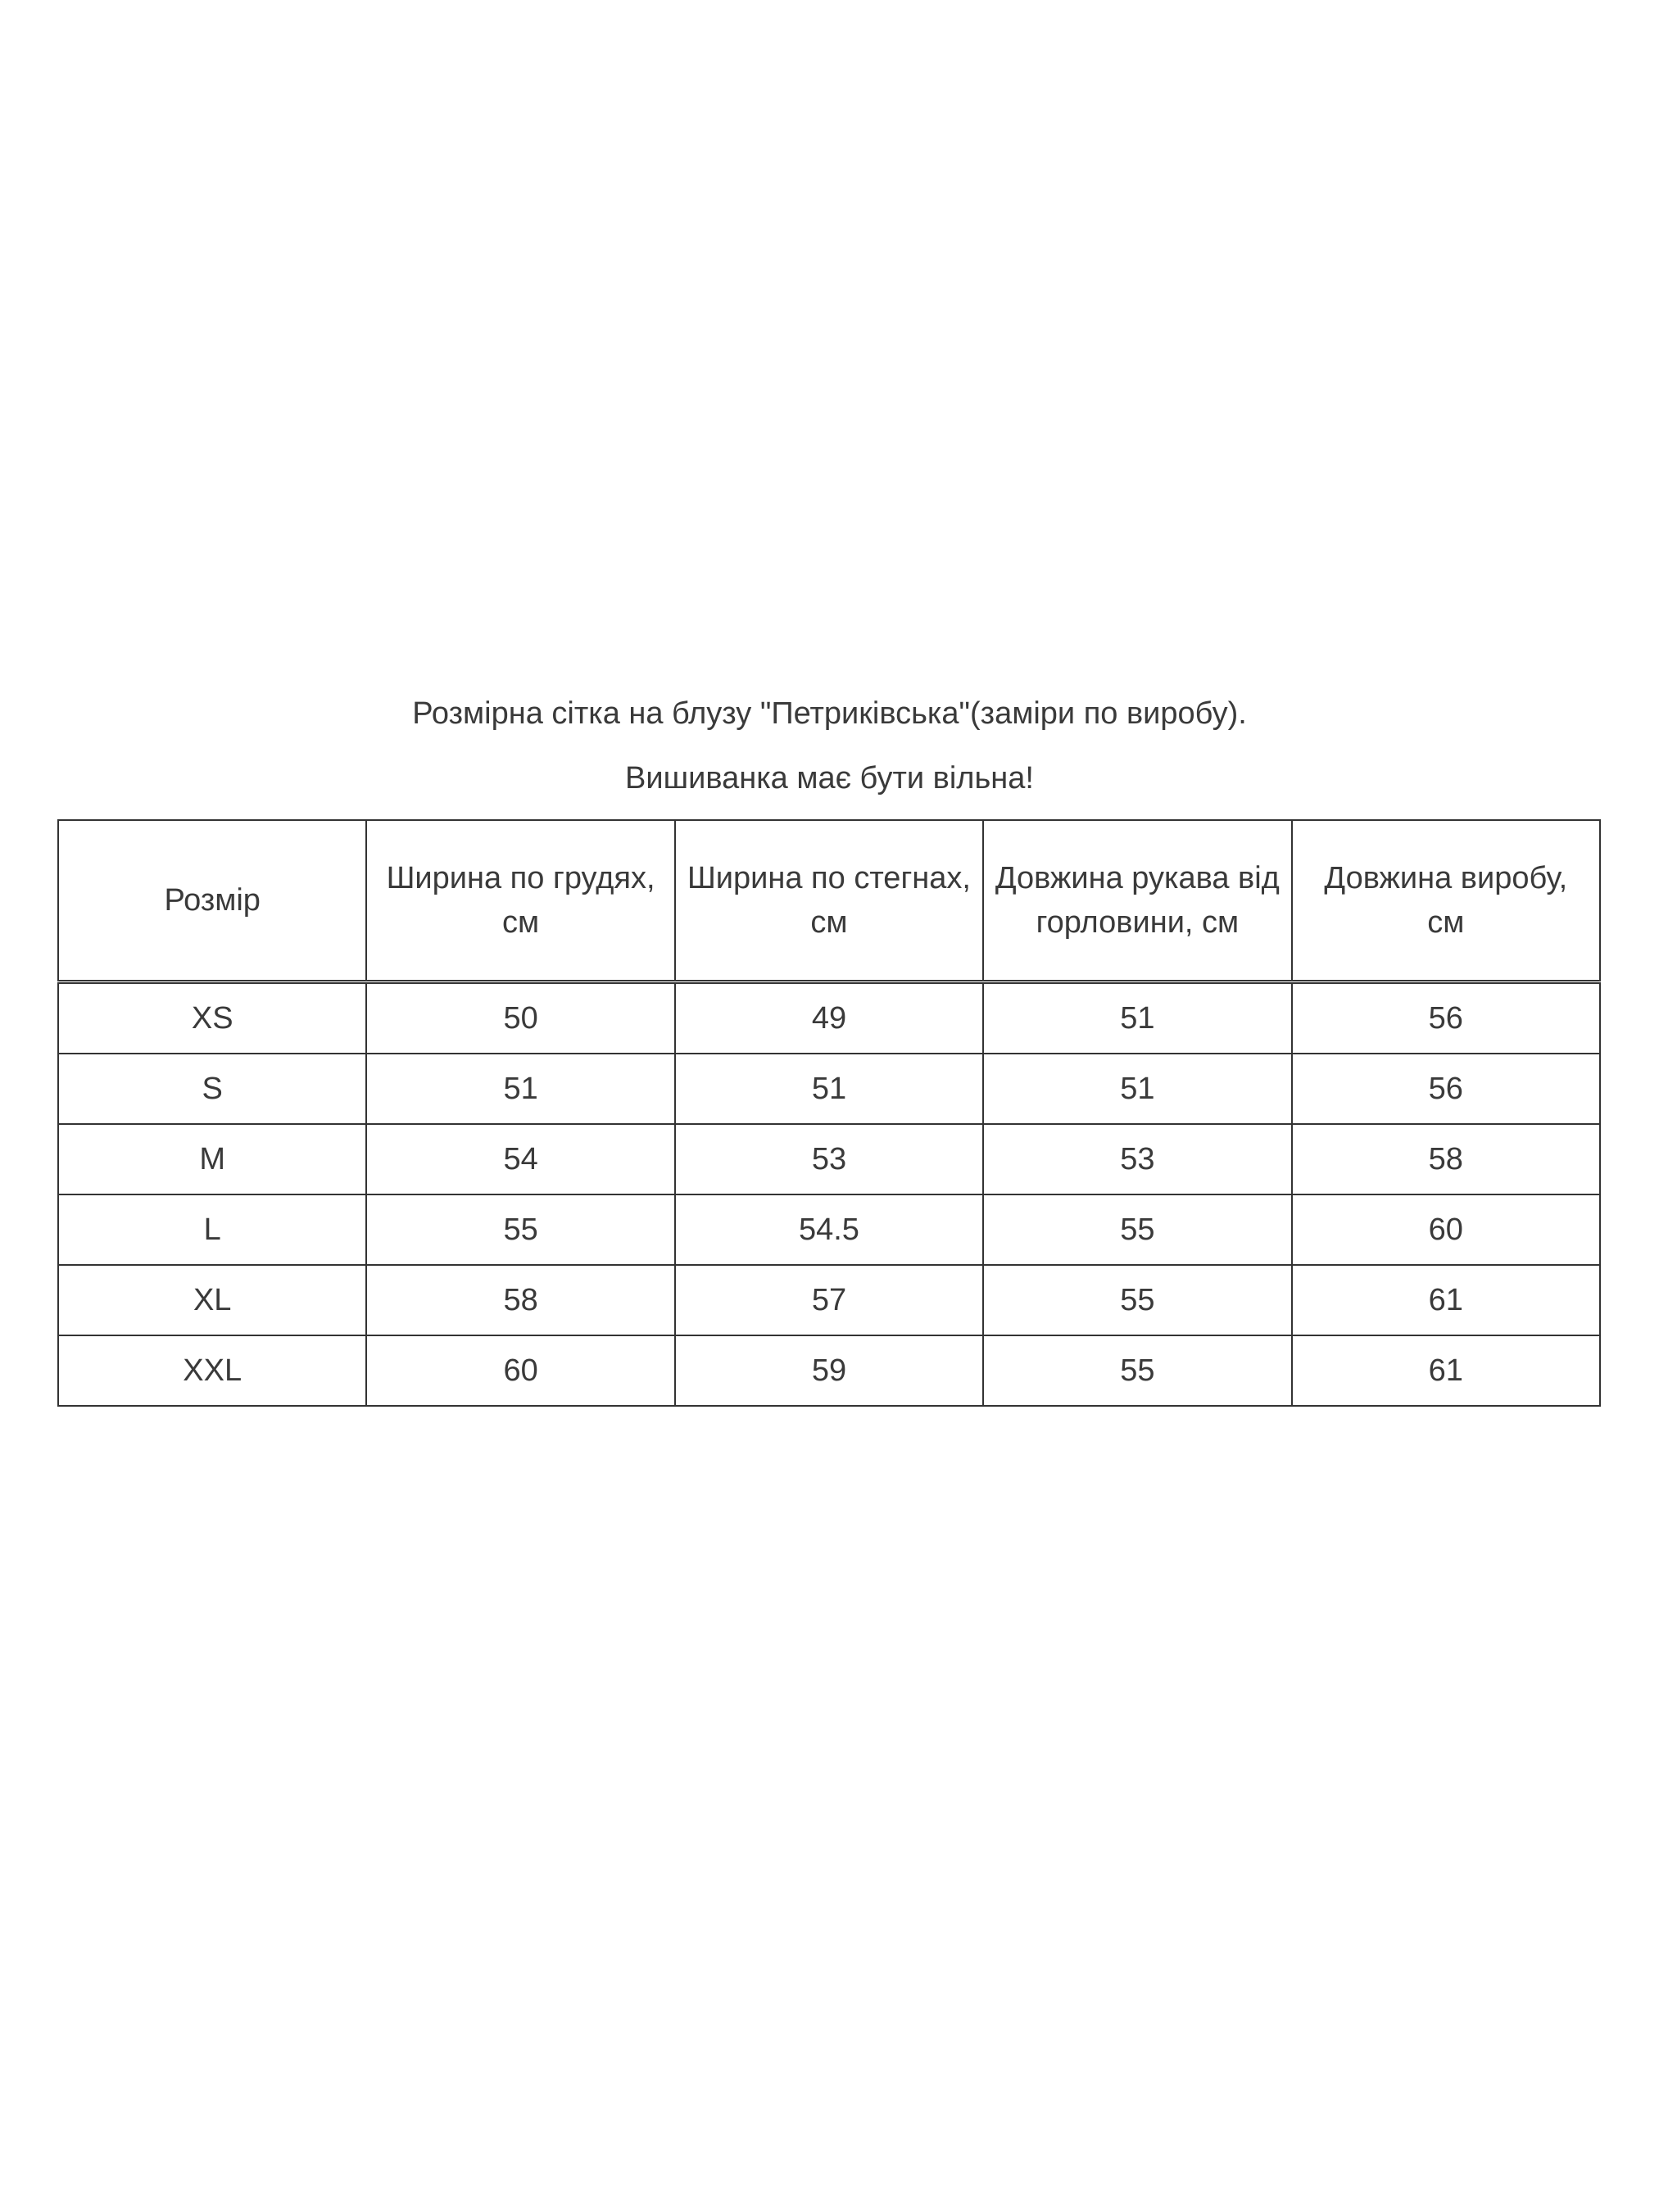 Image resolution: width=1659 pixels, height=2212 pixels. What do you see at coordinates (520, 1159) in the screenshot?
I see `table-cell: 54` at bounding box center [520, 1159].